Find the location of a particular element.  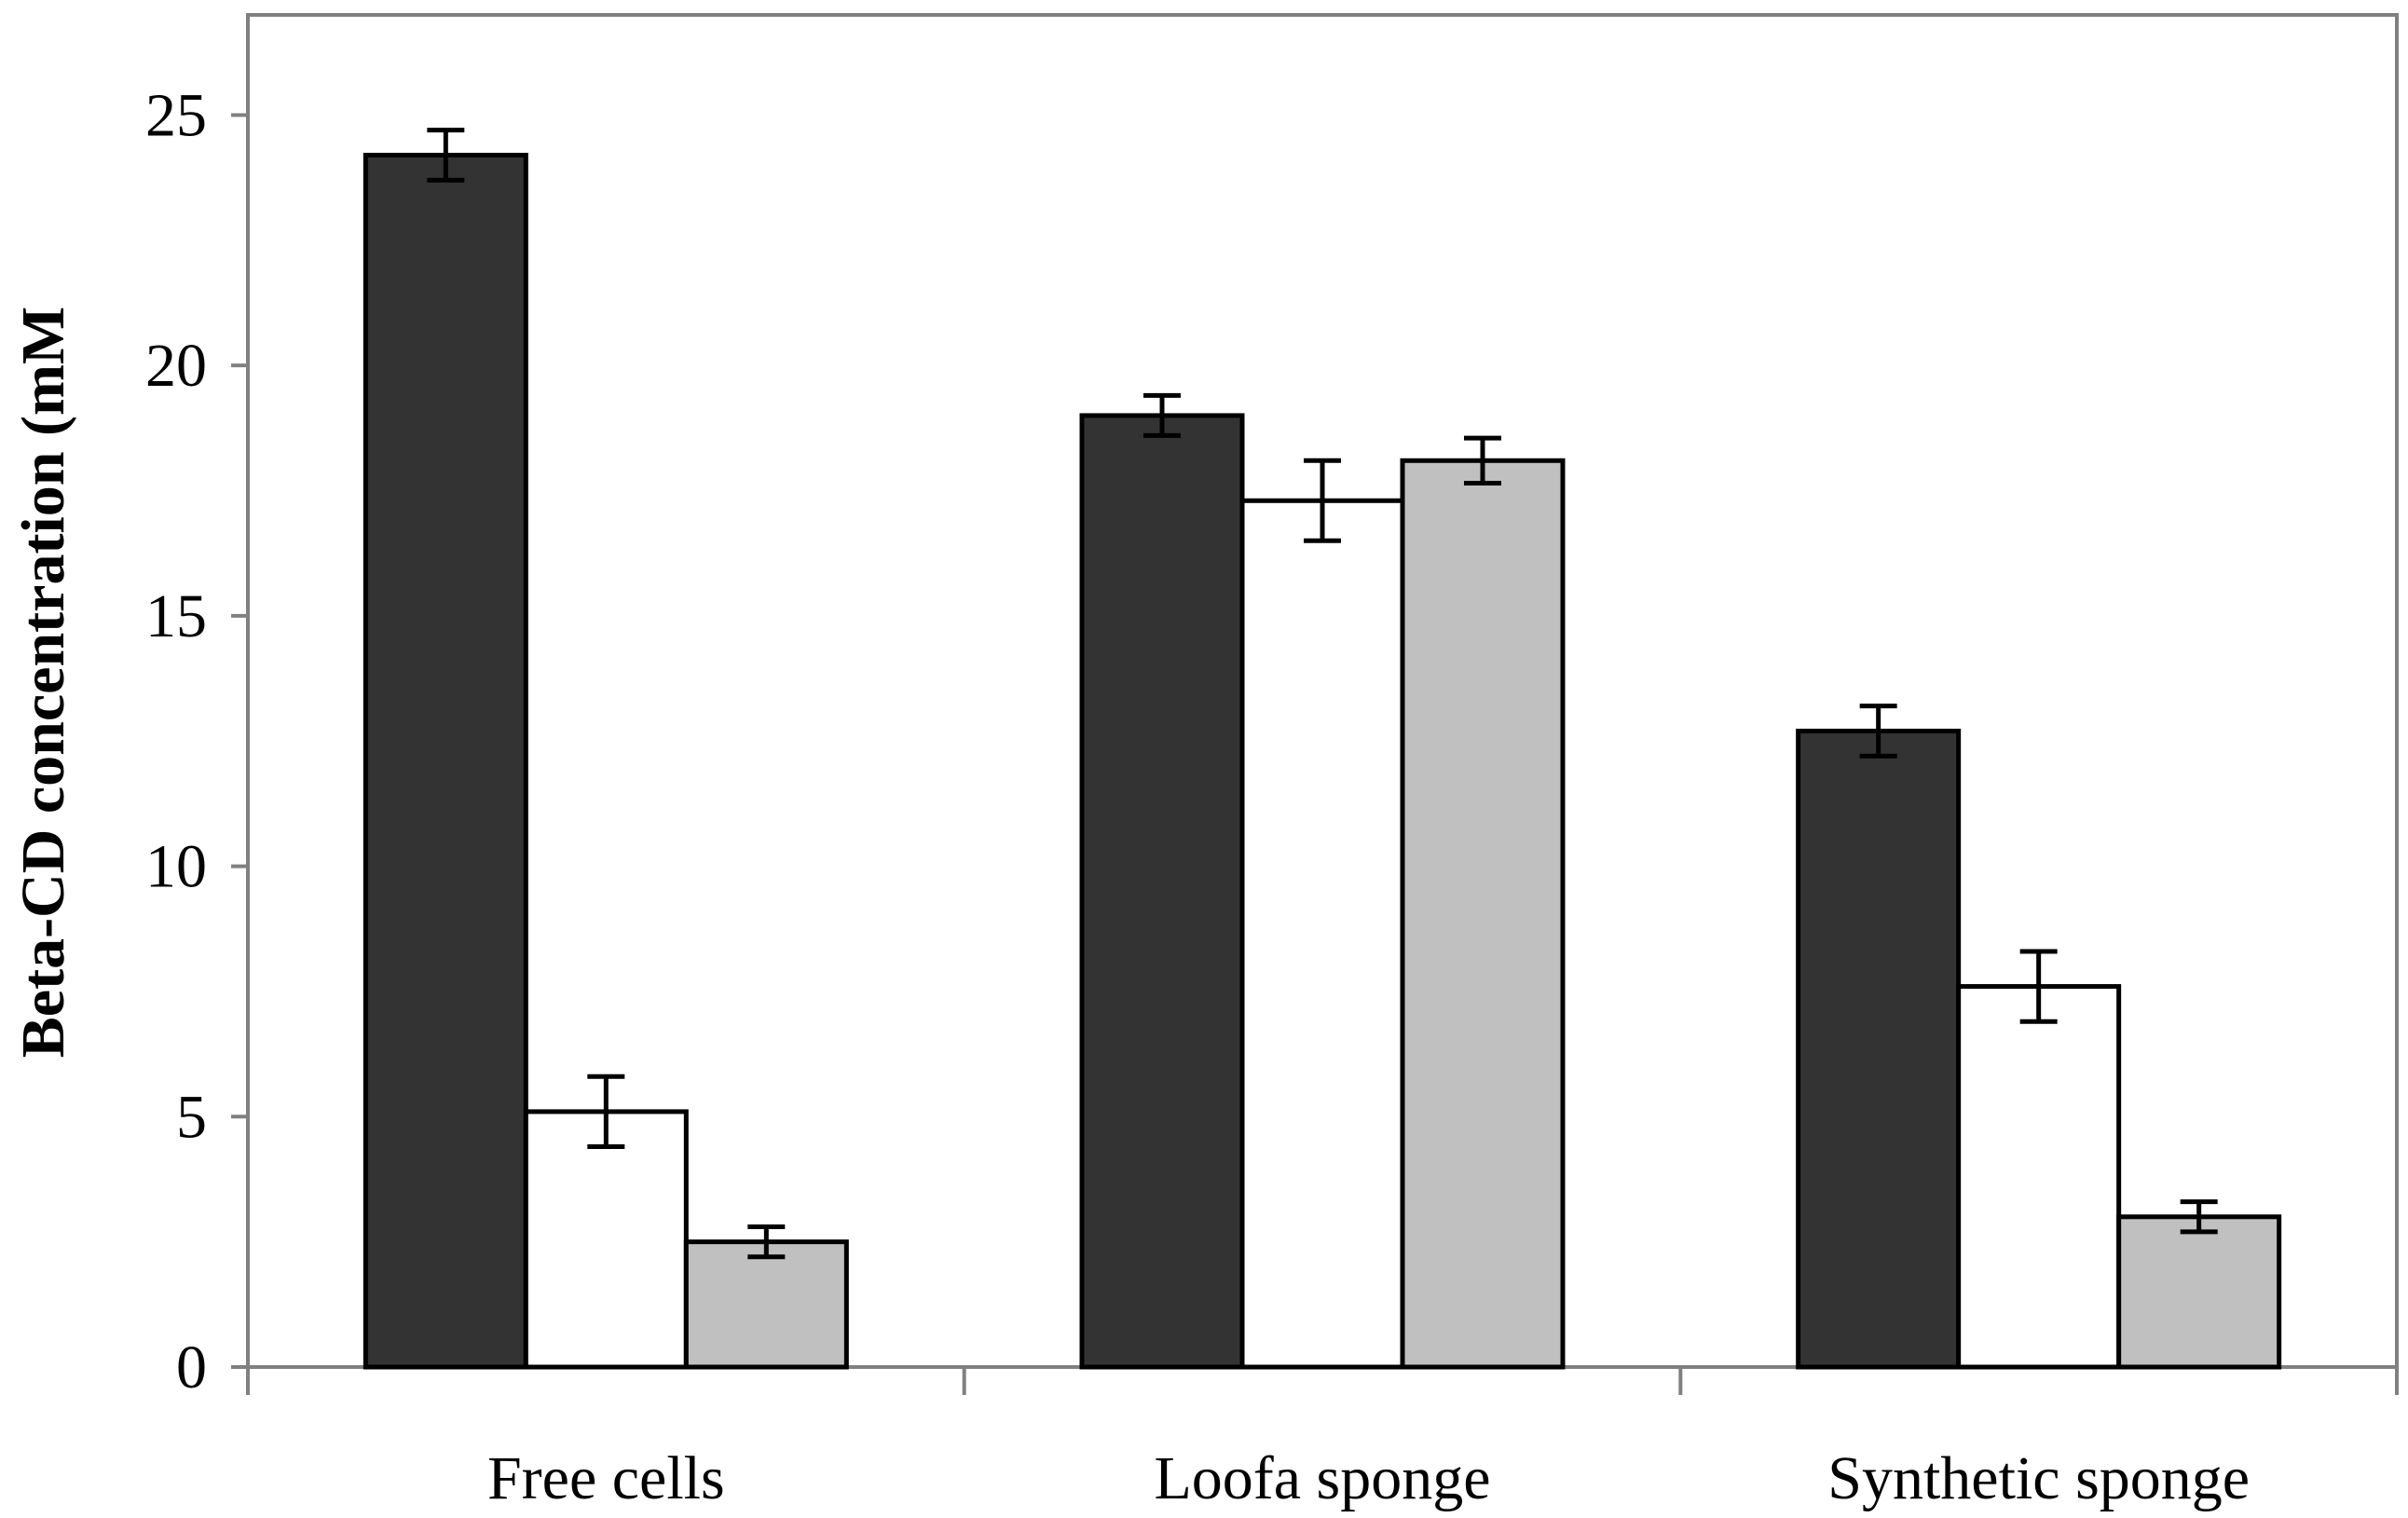

y-axis-ticks: 0 5 10 15 20 25 is located at coordinates (196, 741).